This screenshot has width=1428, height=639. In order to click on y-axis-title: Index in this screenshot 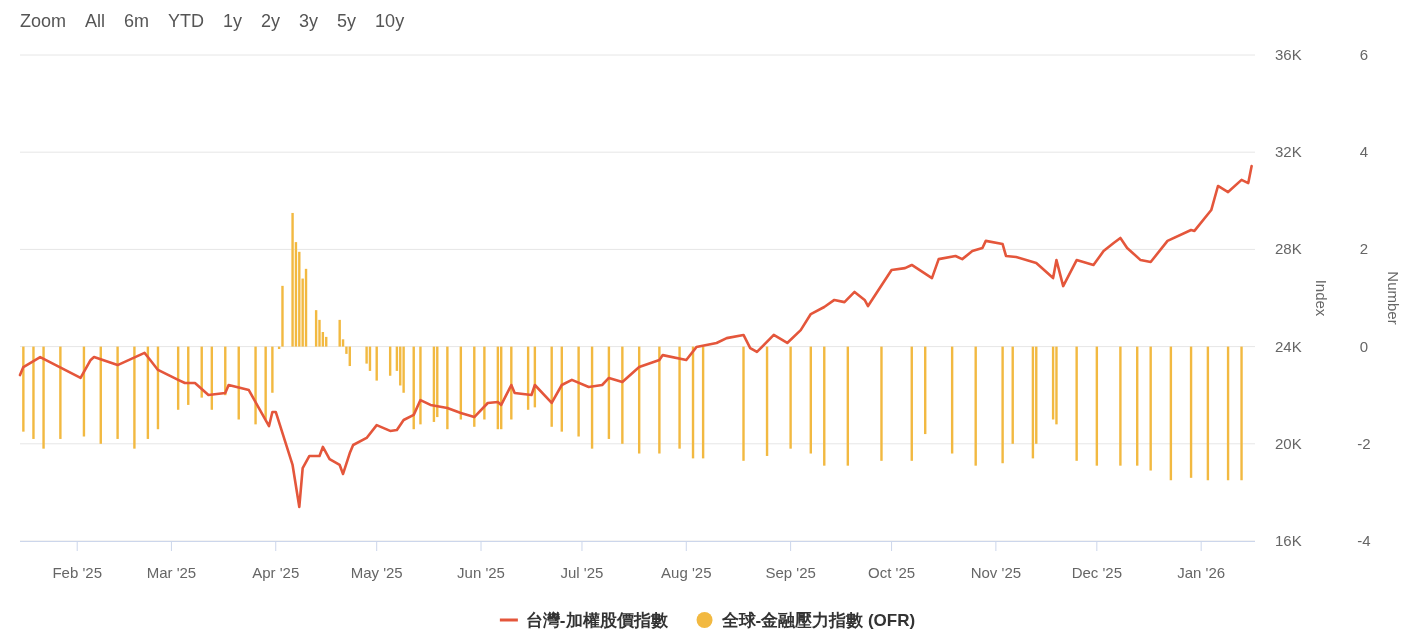, I will do `click(1321, 298)`.